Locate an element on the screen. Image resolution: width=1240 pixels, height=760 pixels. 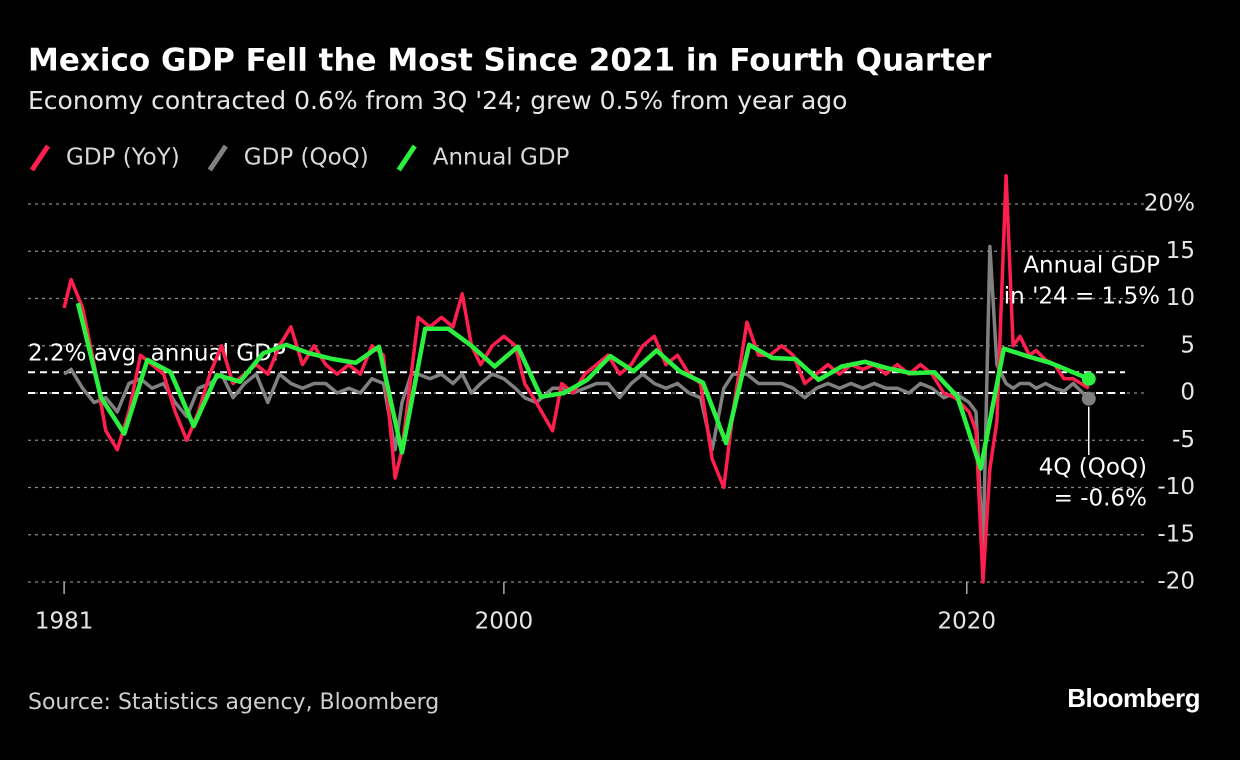
y-tick-label: 20% is located at coordinates (1169, 204).